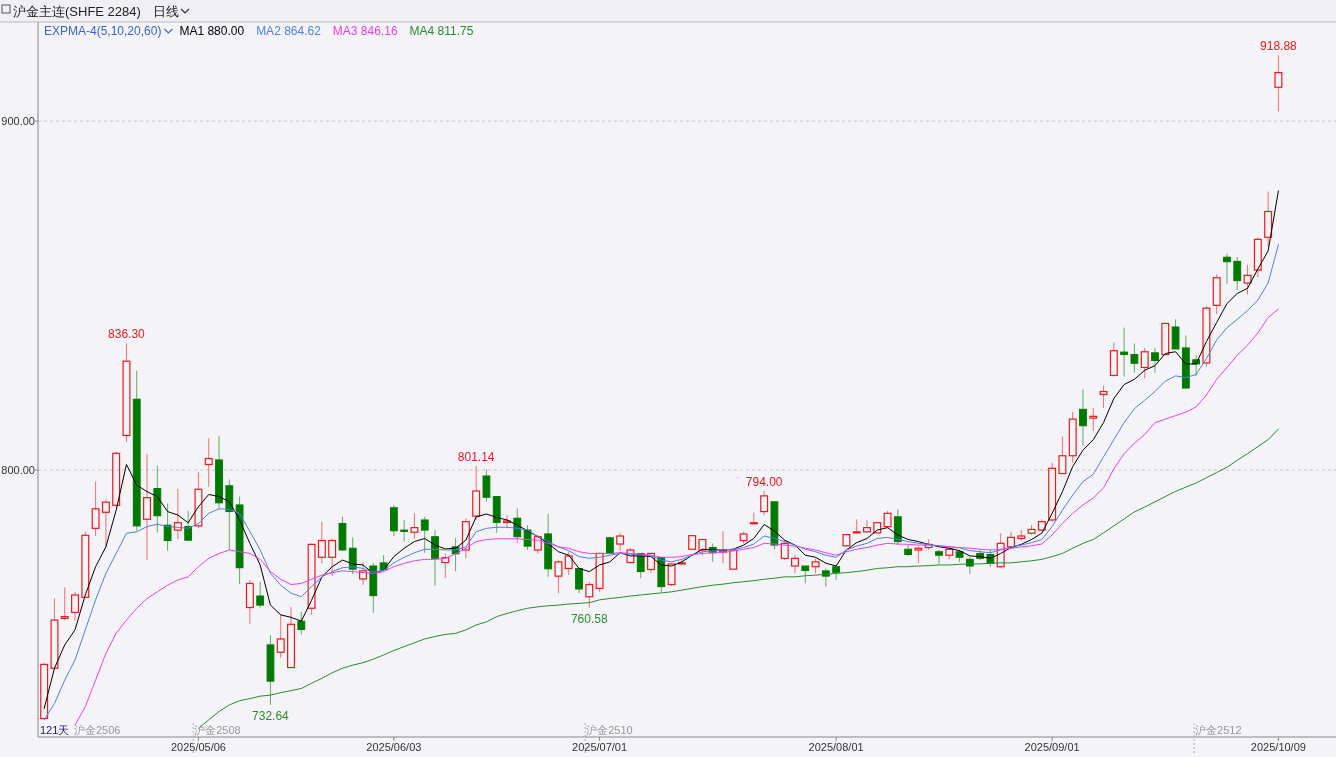 Image resolution: width=1336 pixels, height=757 pixels. I want to click on annotation: 121天, so click(55, 730).